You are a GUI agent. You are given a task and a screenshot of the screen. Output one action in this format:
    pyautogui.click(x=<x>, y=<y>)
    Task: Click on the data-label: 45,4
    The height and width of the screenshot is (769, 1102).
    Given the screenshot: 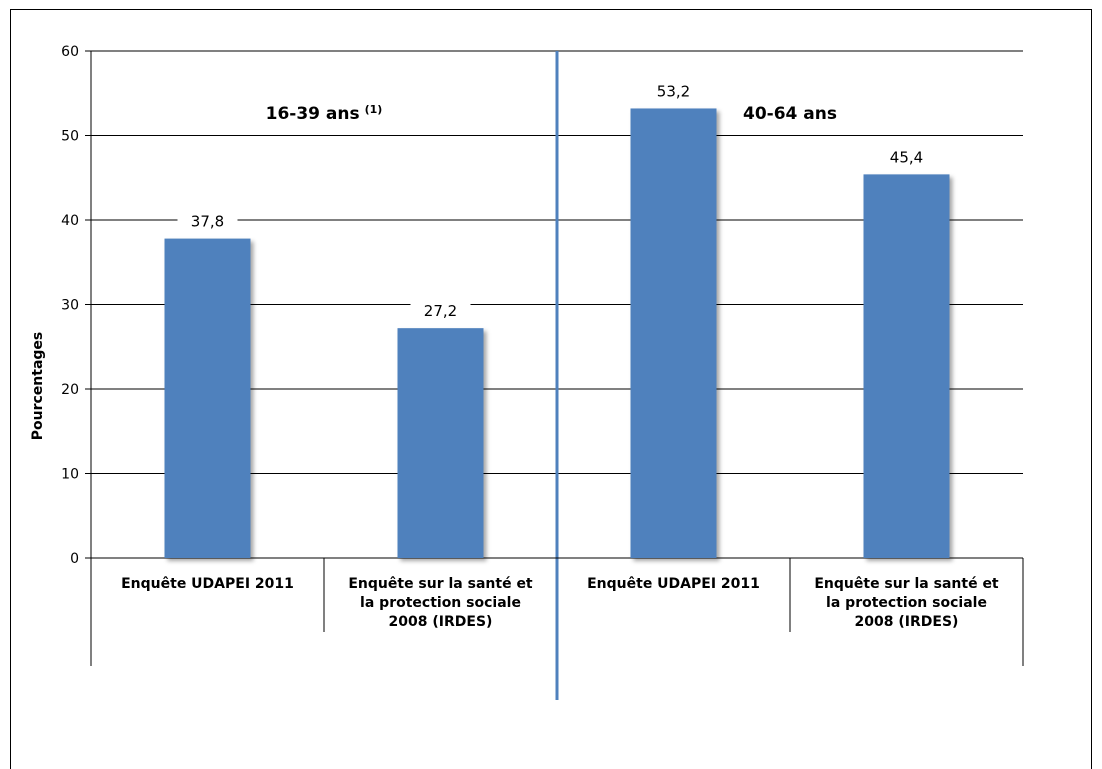 What is the action you would take?
    pyautogui.click(x=906, y=157)
    